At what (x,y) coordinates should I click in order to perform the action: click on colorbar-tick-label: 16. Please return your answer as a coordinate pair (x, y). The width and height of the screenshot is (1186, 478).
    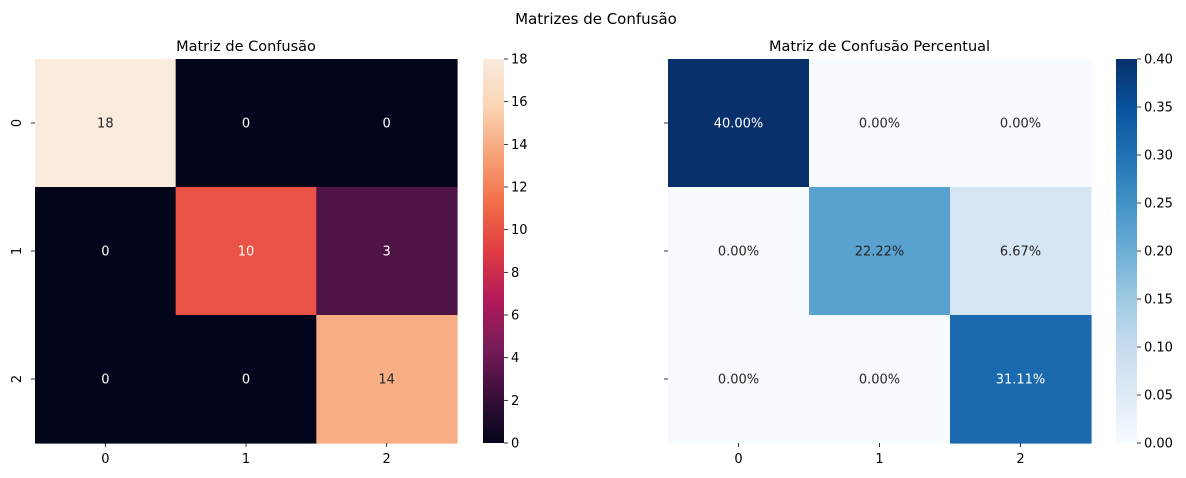
    Looking at the image, I should click on (519, 102).